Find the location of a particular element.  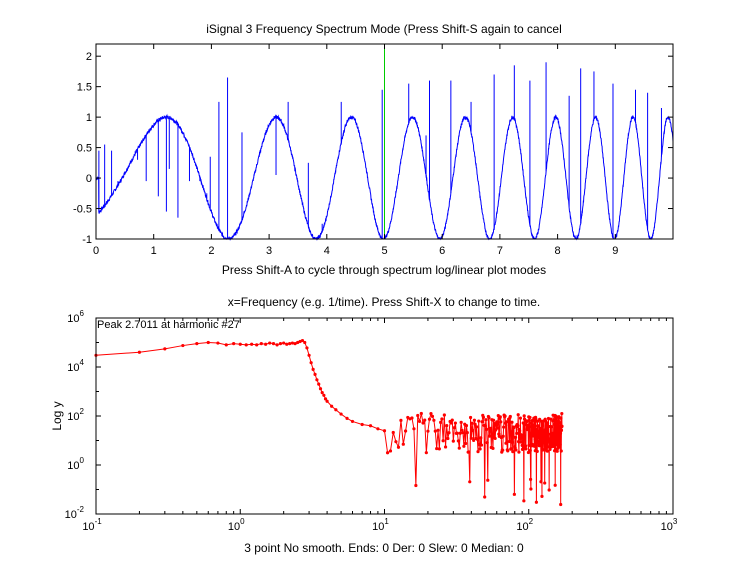

x-tick-label: 3 is located at coordinates (269, 251).